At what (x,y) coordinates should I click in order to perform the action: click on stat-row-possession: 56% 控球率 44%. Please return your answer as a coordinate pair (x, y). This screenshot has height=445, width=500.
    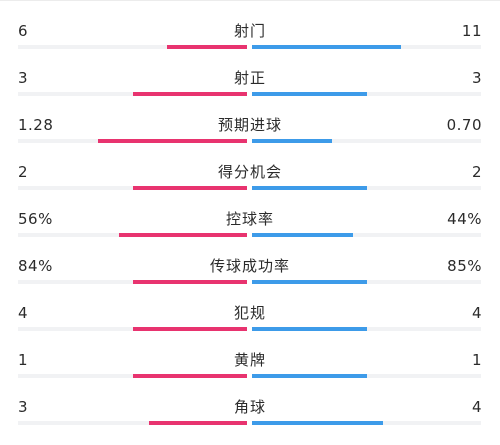
    Looking at the image, I should click on (250, 233).